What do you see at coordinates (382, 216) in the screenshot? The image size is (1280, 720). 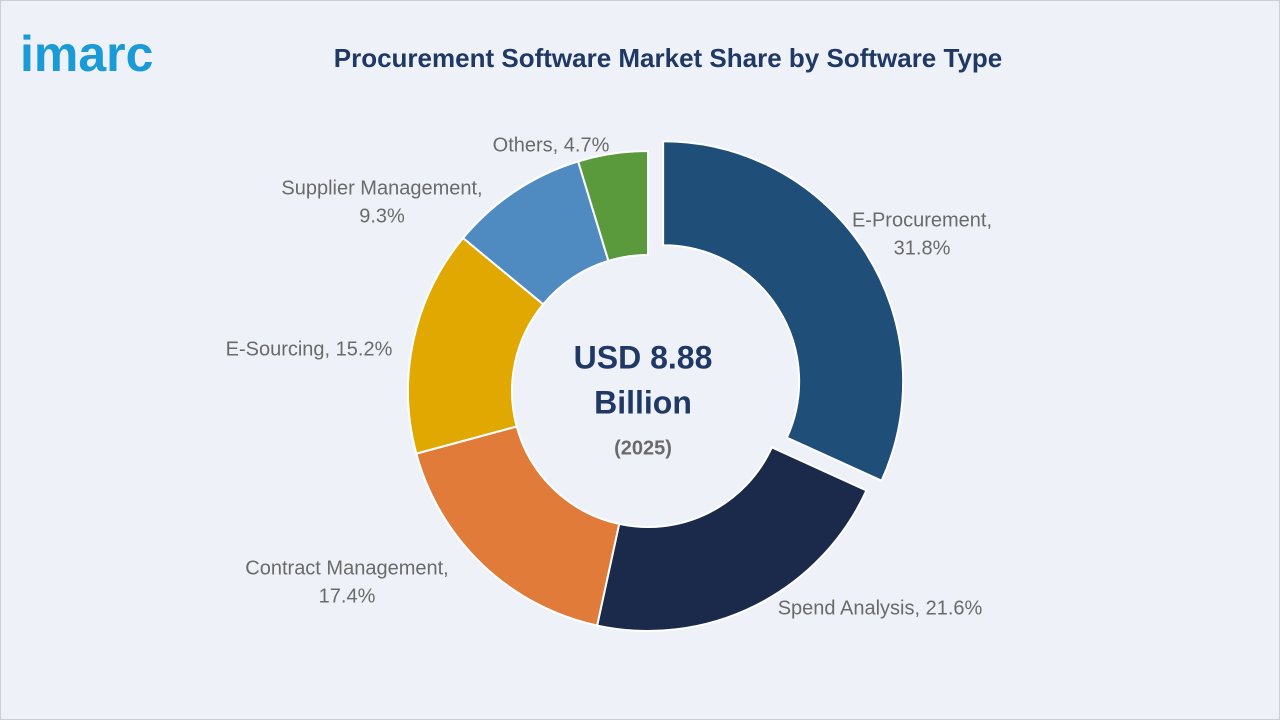 I see `data-label: 9.3%` at bounding box center [382, 216].